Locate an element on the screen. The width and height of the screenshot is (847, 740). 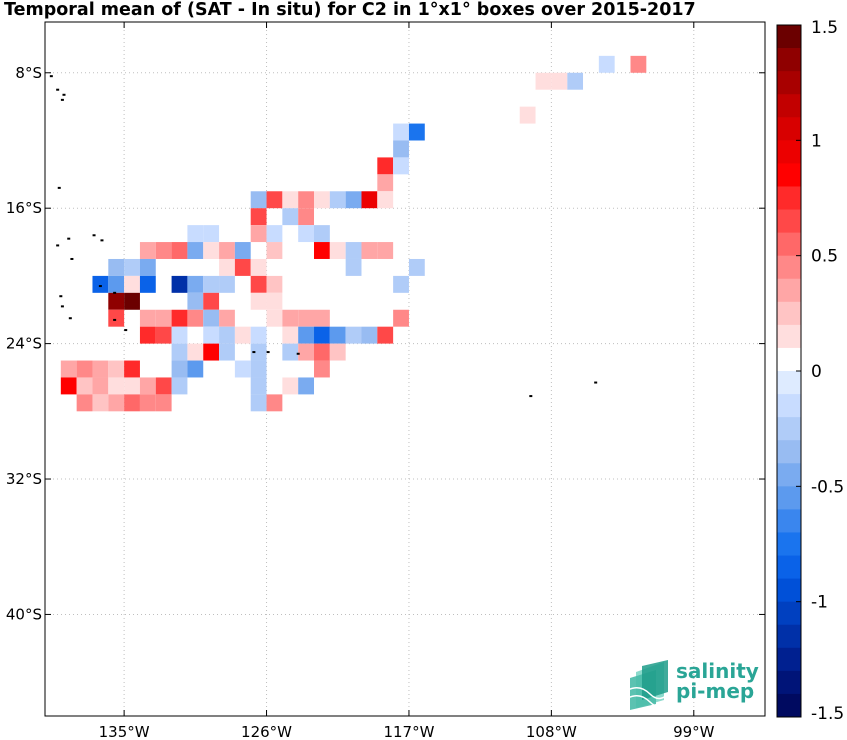
colorbar-tick-label-0: 1.5 is located at coordinates (824, 28).